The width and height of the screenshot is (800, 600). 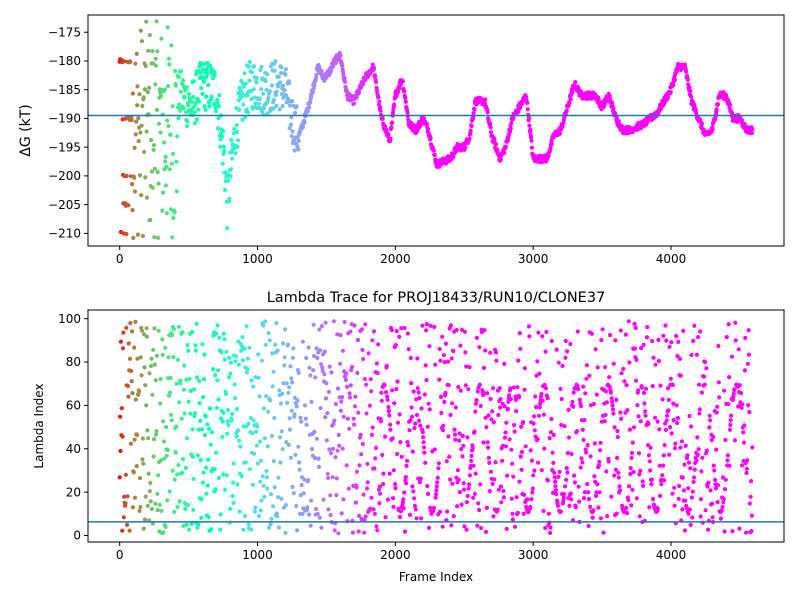 What do you see at coordinates (68, 133) in the screenshot?
I see `delta-g-y-ticks: −210−205−200−195−190−185−180−175` at bounding box center [68, 133].